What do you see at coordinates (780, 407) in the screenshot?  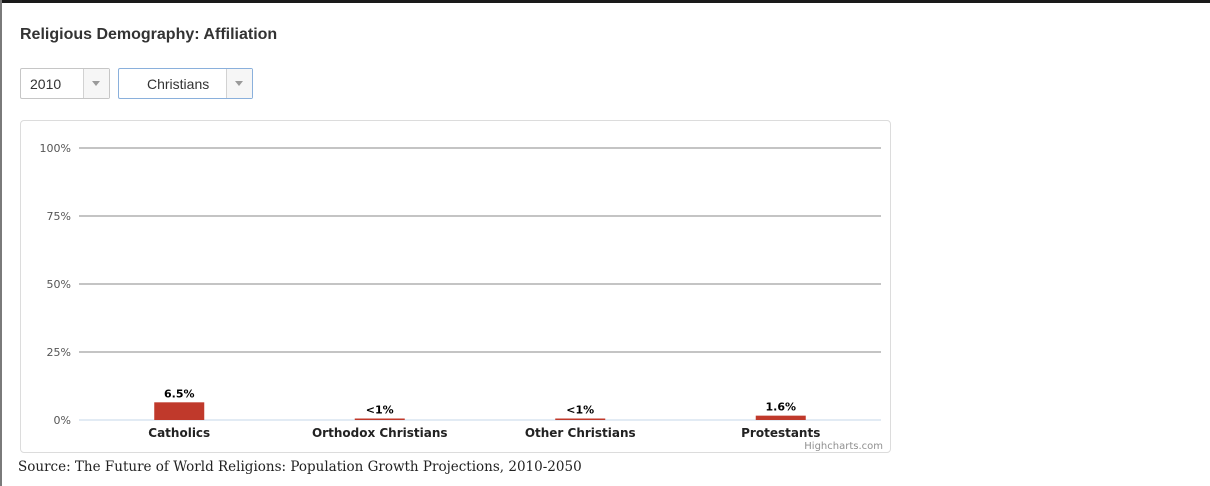 I see `data-label: 1.6%` at bounding box center [780, 407].